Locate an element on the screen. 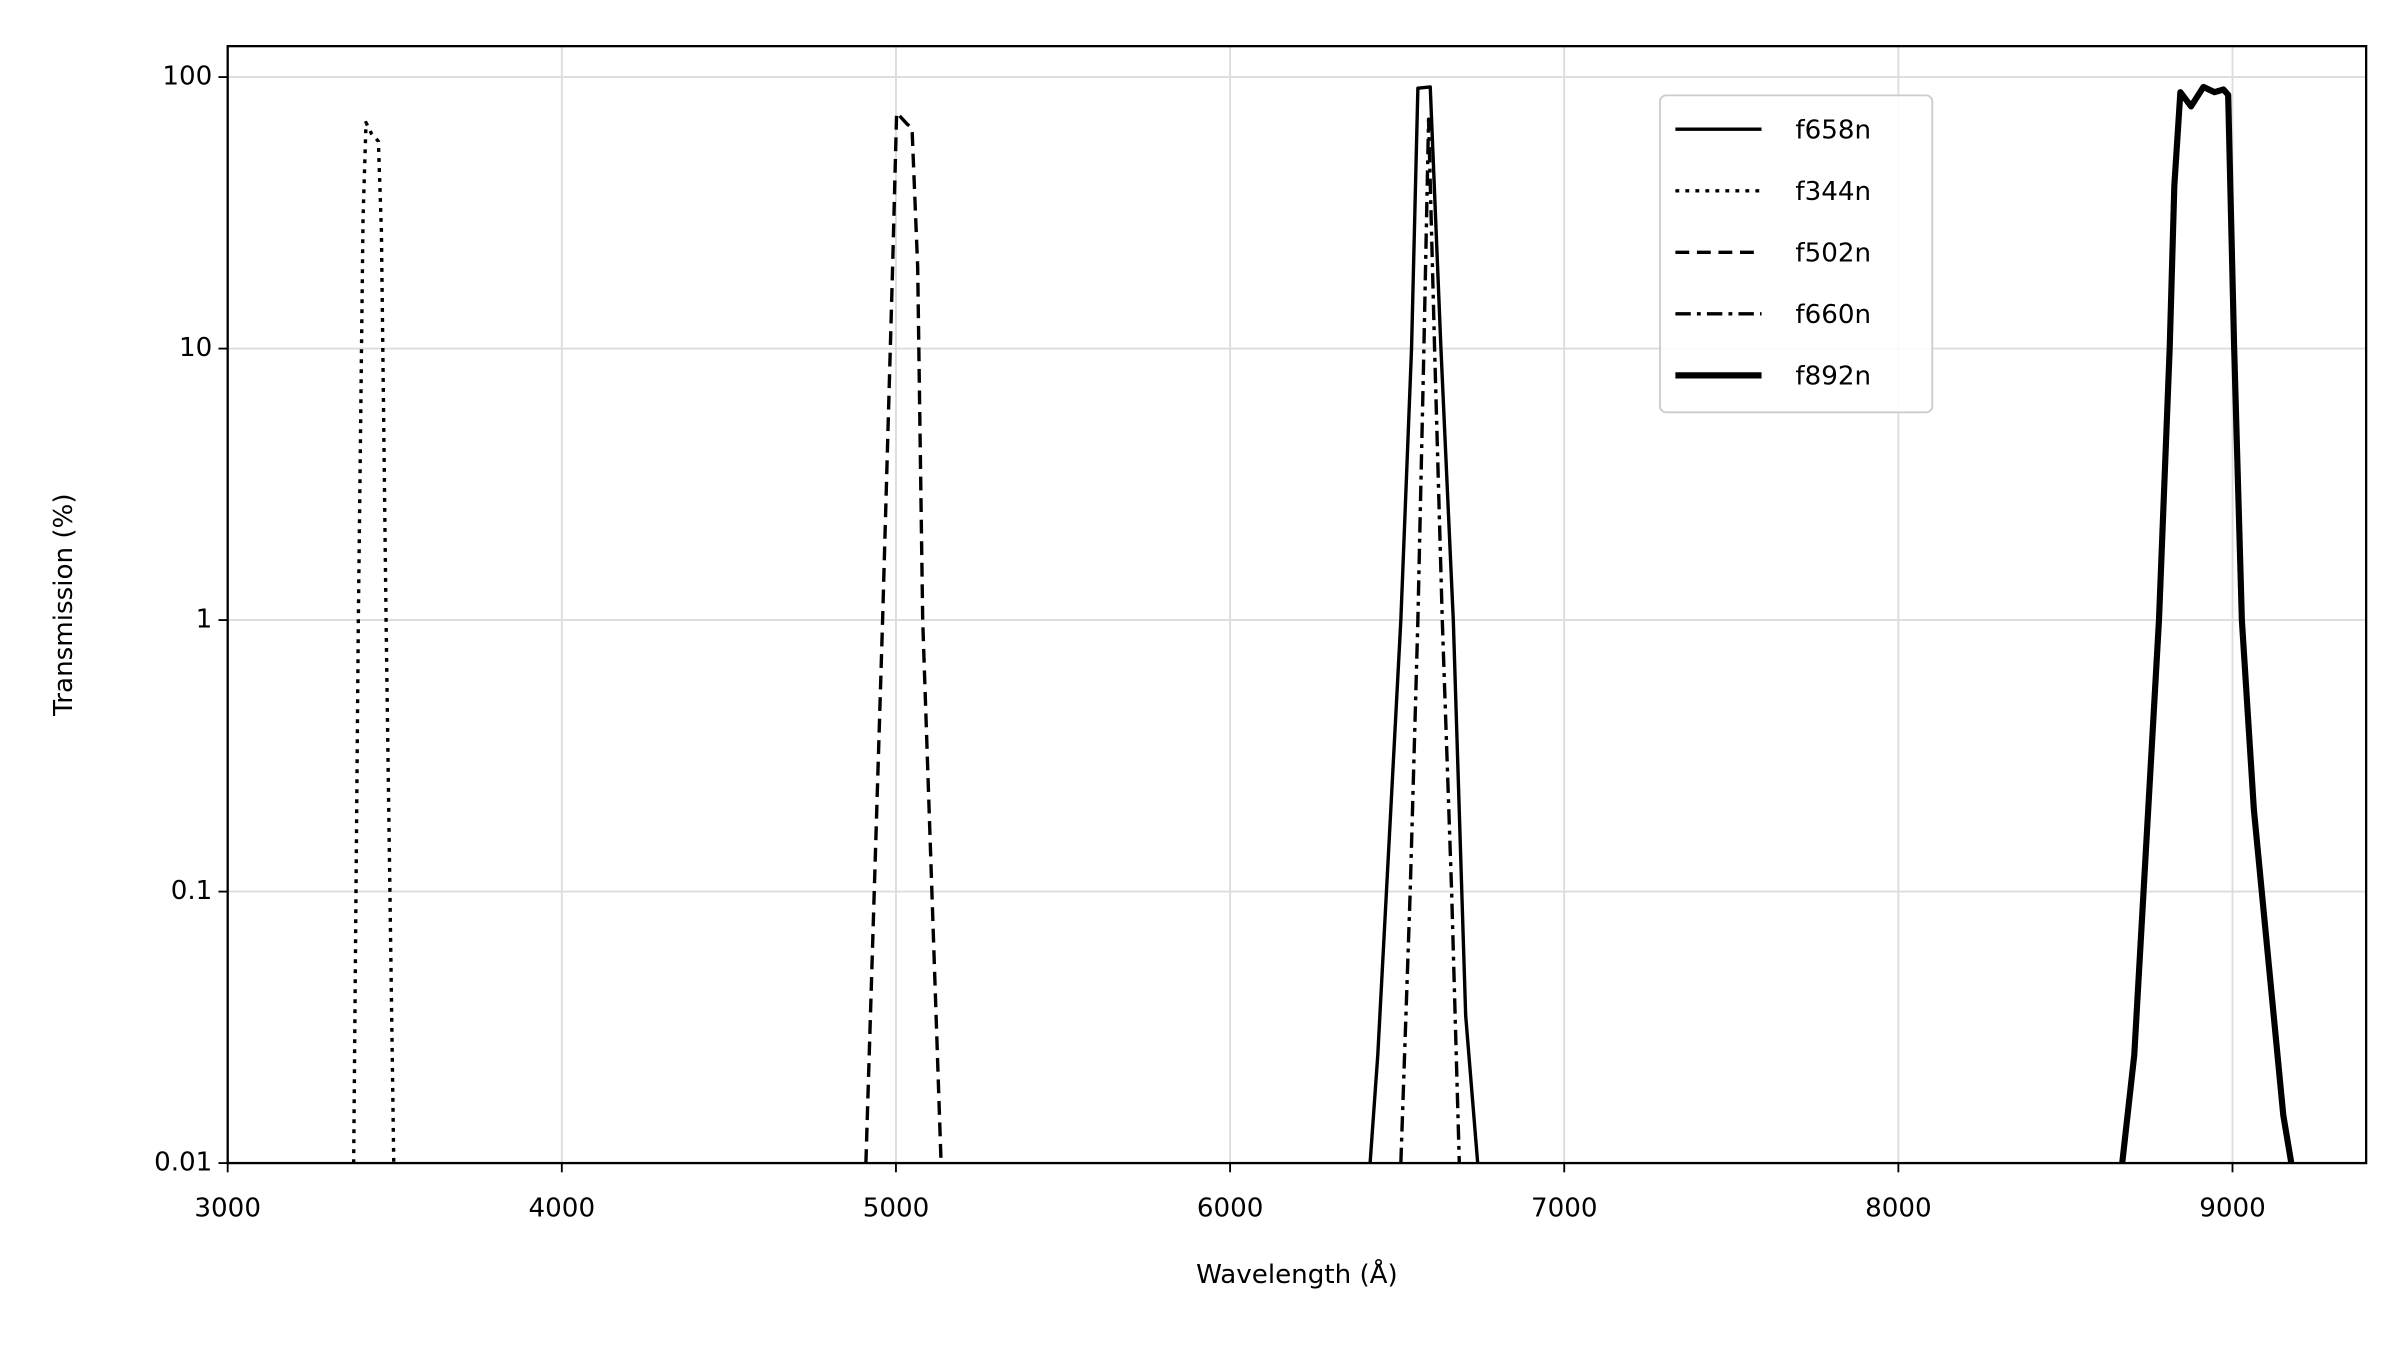  x-tick-label: 9000 is located at coordinates (2232, 1209).